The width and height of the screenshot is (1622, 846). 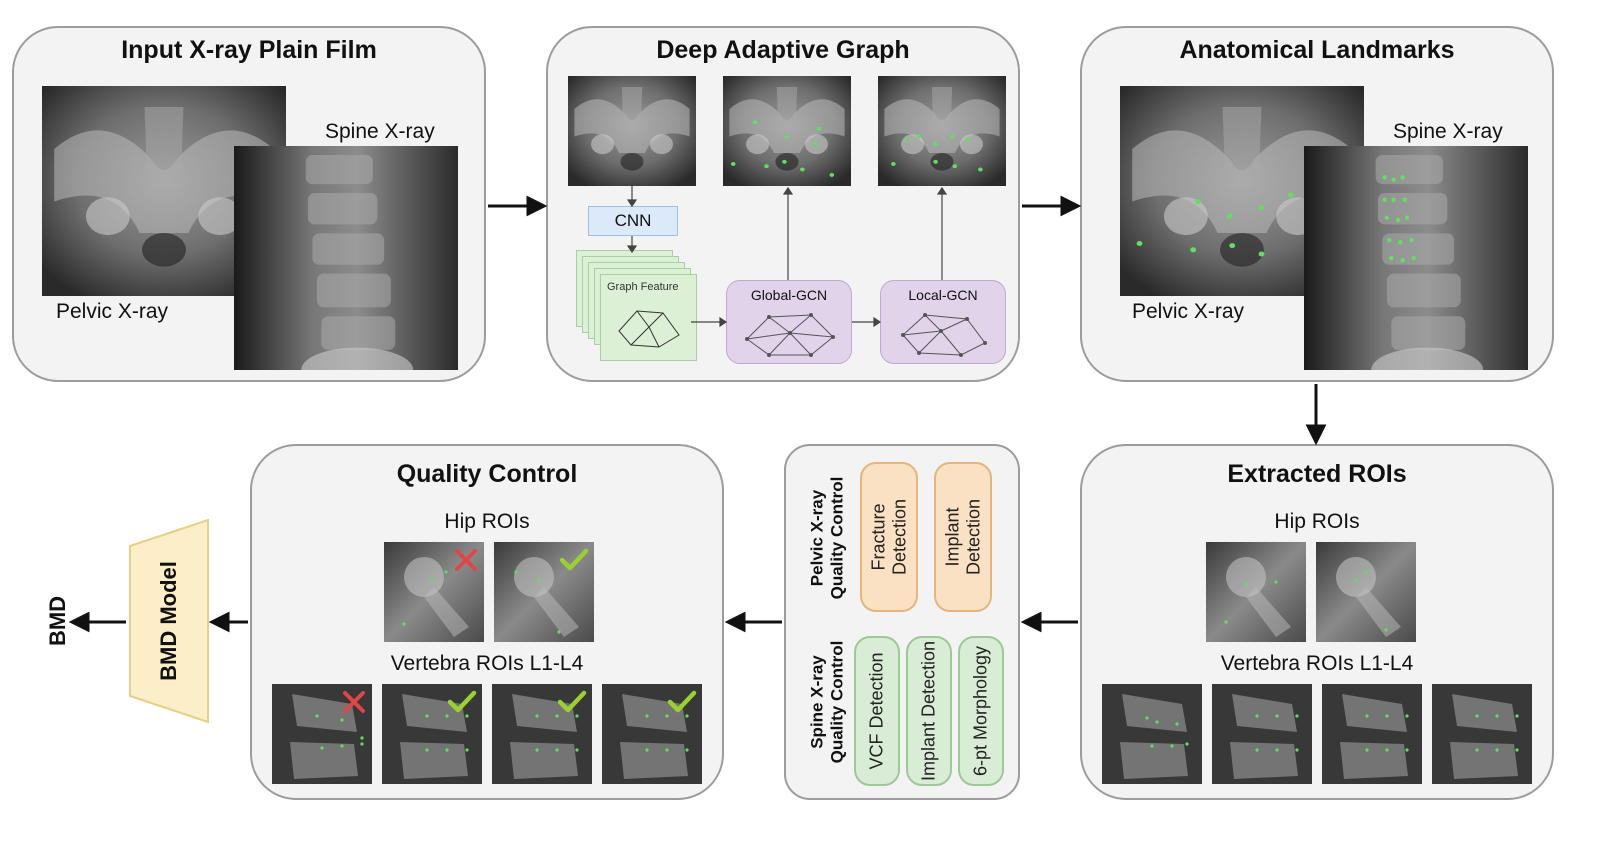 What do you see at coordinates (963, 537) in the screenshot?
I see `implant-detection-box: Implant Detection` at bounding box center [963, 537].